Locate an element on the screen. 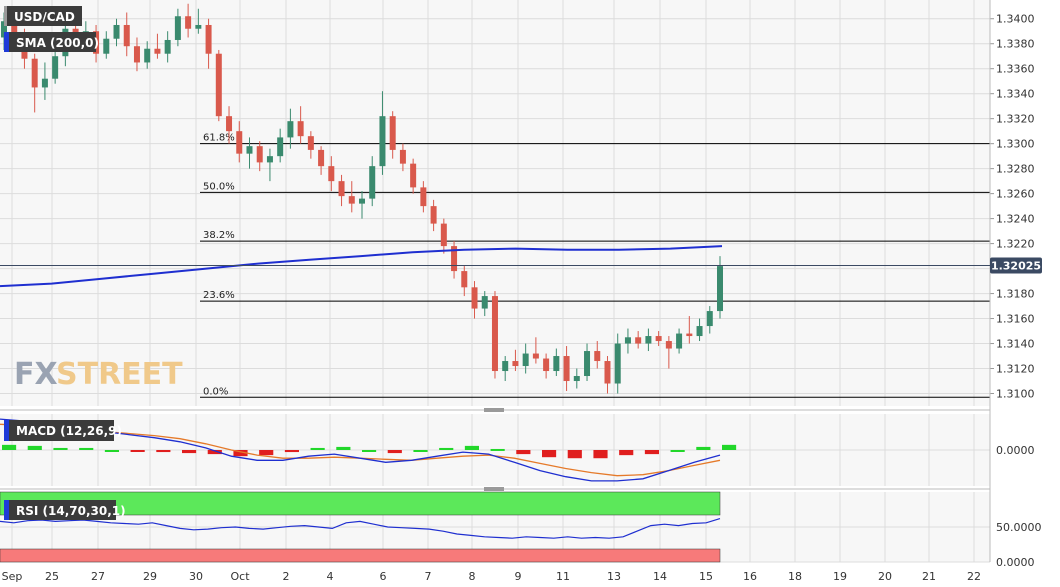 The width and height of the screenshot is (1060, 587). macd-y-tick-label: 0.0000 is located at coordinates (1015, 450).